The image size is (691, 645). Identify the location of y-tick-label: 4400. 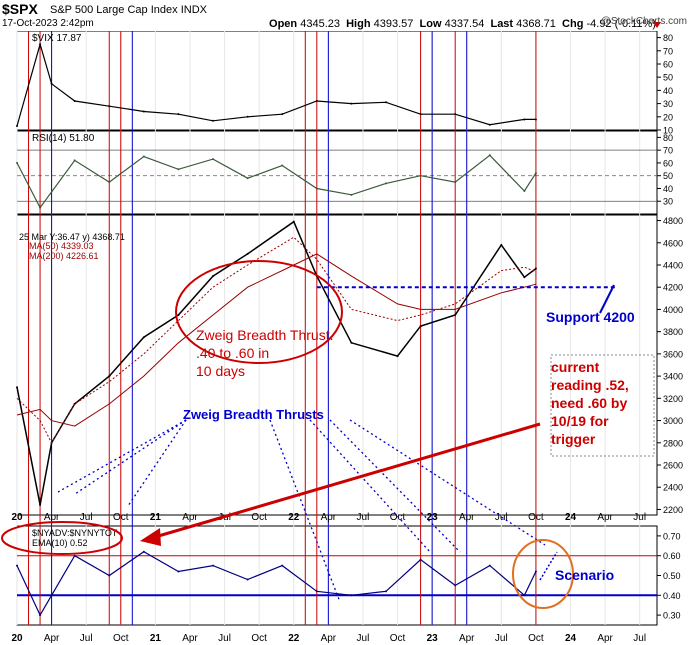
(673, 266).